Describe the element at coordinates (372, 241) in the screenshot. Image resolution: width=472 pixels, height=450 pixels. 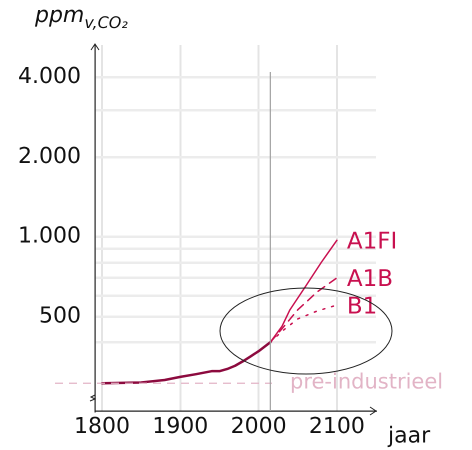
I see `series-label: A1FI` at that location.